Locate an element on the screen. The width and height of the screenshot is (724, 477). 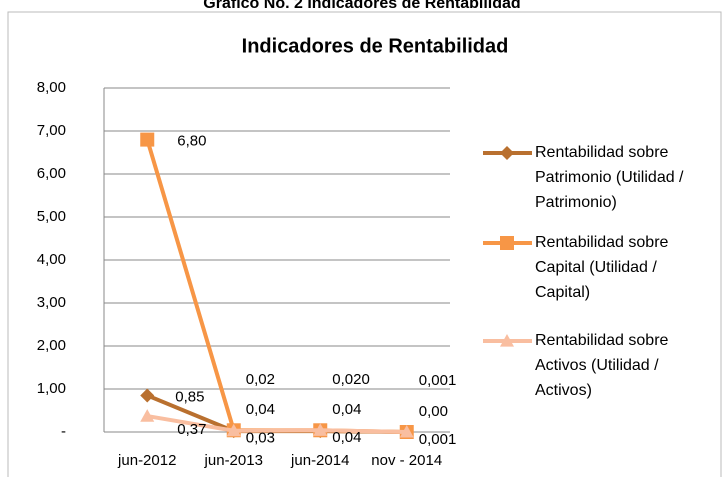
data-label: 0,02 is located at coordinates (260, 379).